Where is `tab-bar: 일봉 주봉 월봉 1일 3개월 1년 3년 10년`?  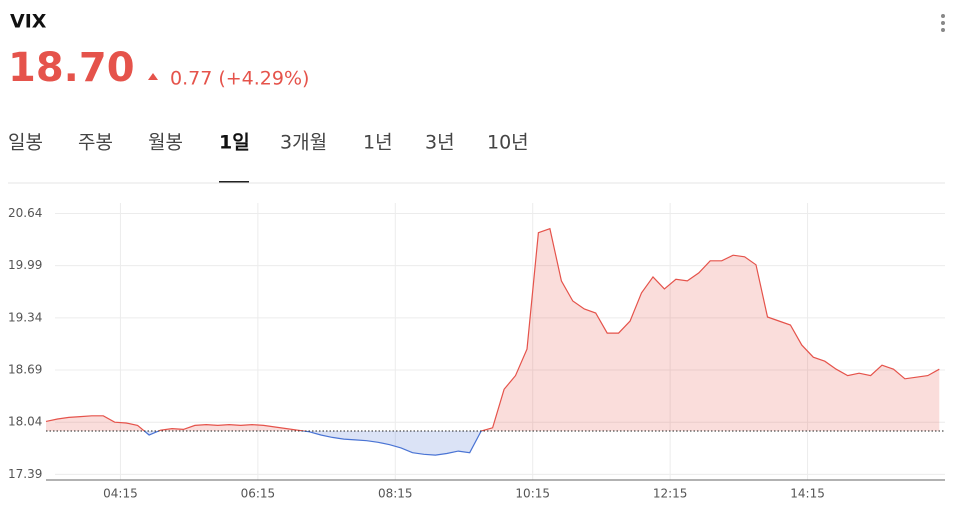 tab-bar: 일봉 주봉 월봉 1일 3개월 1년 3년 10년 is located at coordinates (268, 157).